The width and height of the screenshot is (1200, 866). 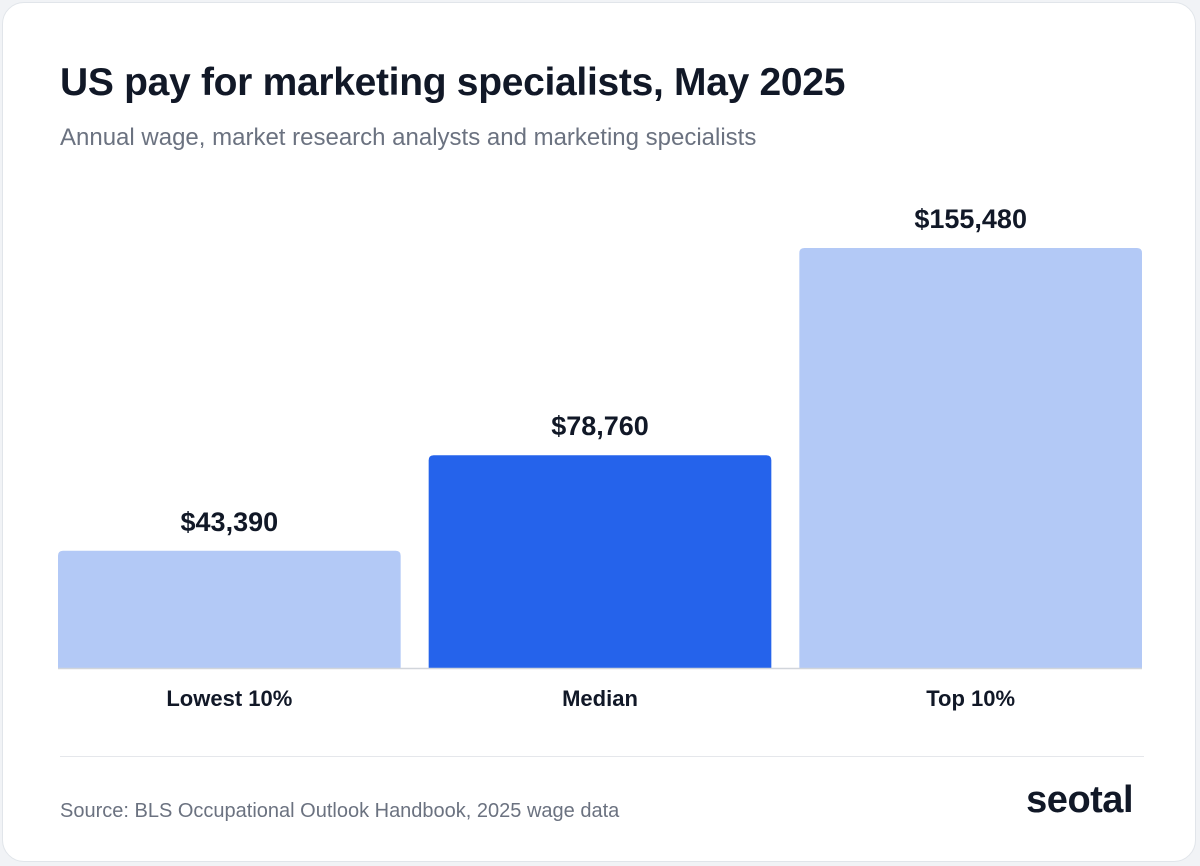 What do you see at coordinates (229, 698) in the screenshot?
I see `category-label: Lowest 10%` at bounding box center [229, 698].